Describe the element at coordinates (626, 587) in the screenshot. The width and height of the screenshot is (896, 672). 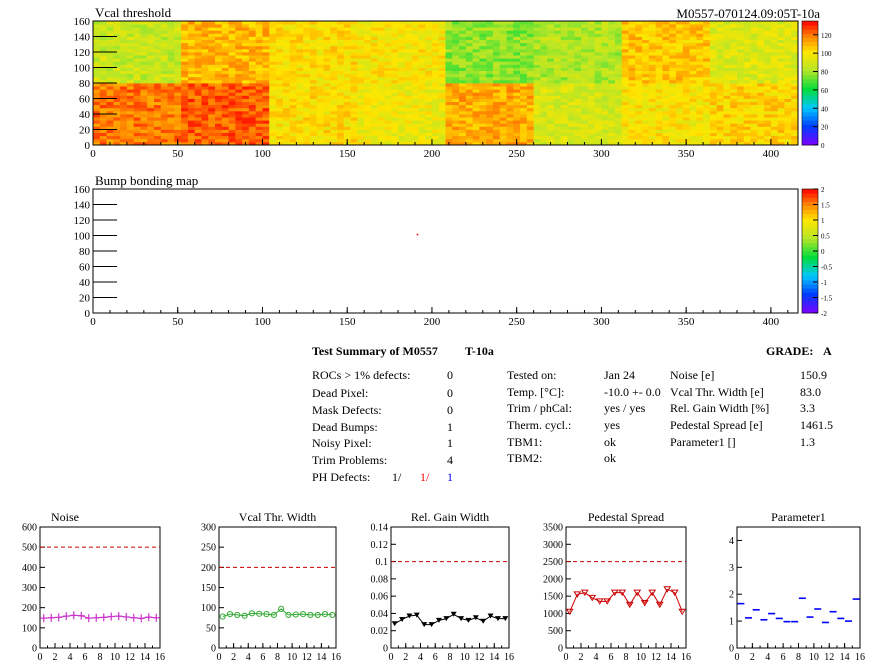
I see `plot-frame` at that location.